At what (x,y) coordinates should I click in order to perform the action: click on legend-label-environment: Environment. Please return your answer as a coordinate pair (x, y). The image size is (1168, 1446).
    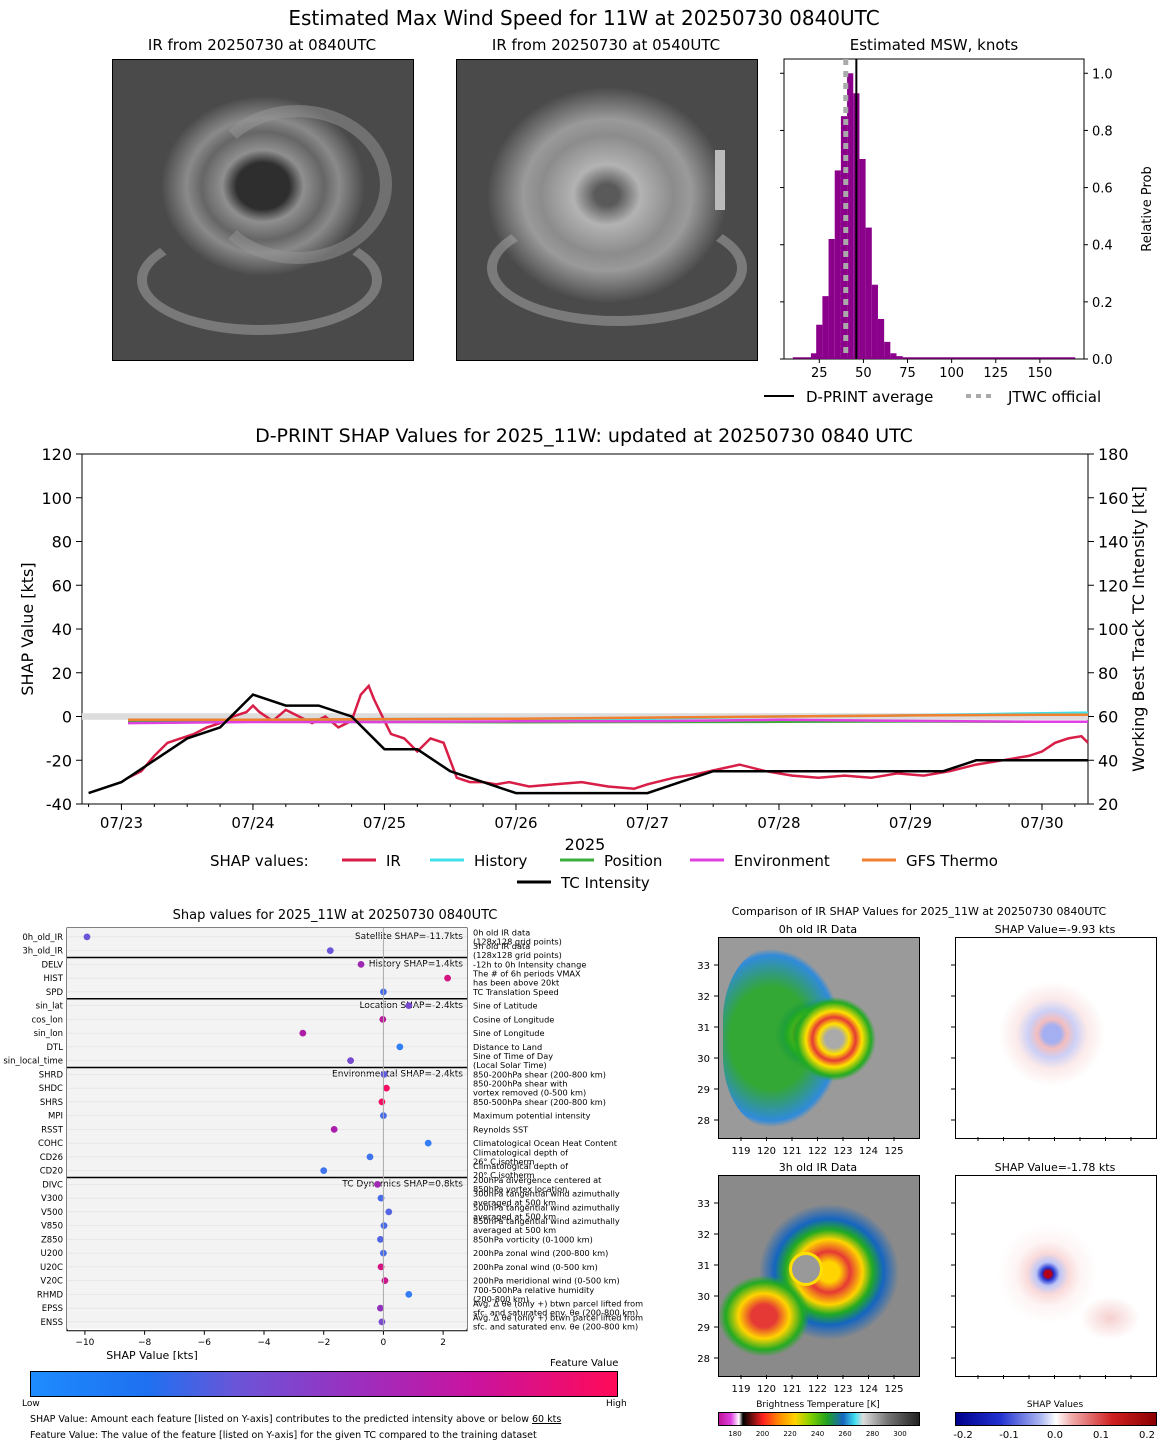
    Looking at the image, I should click on (782, 861).